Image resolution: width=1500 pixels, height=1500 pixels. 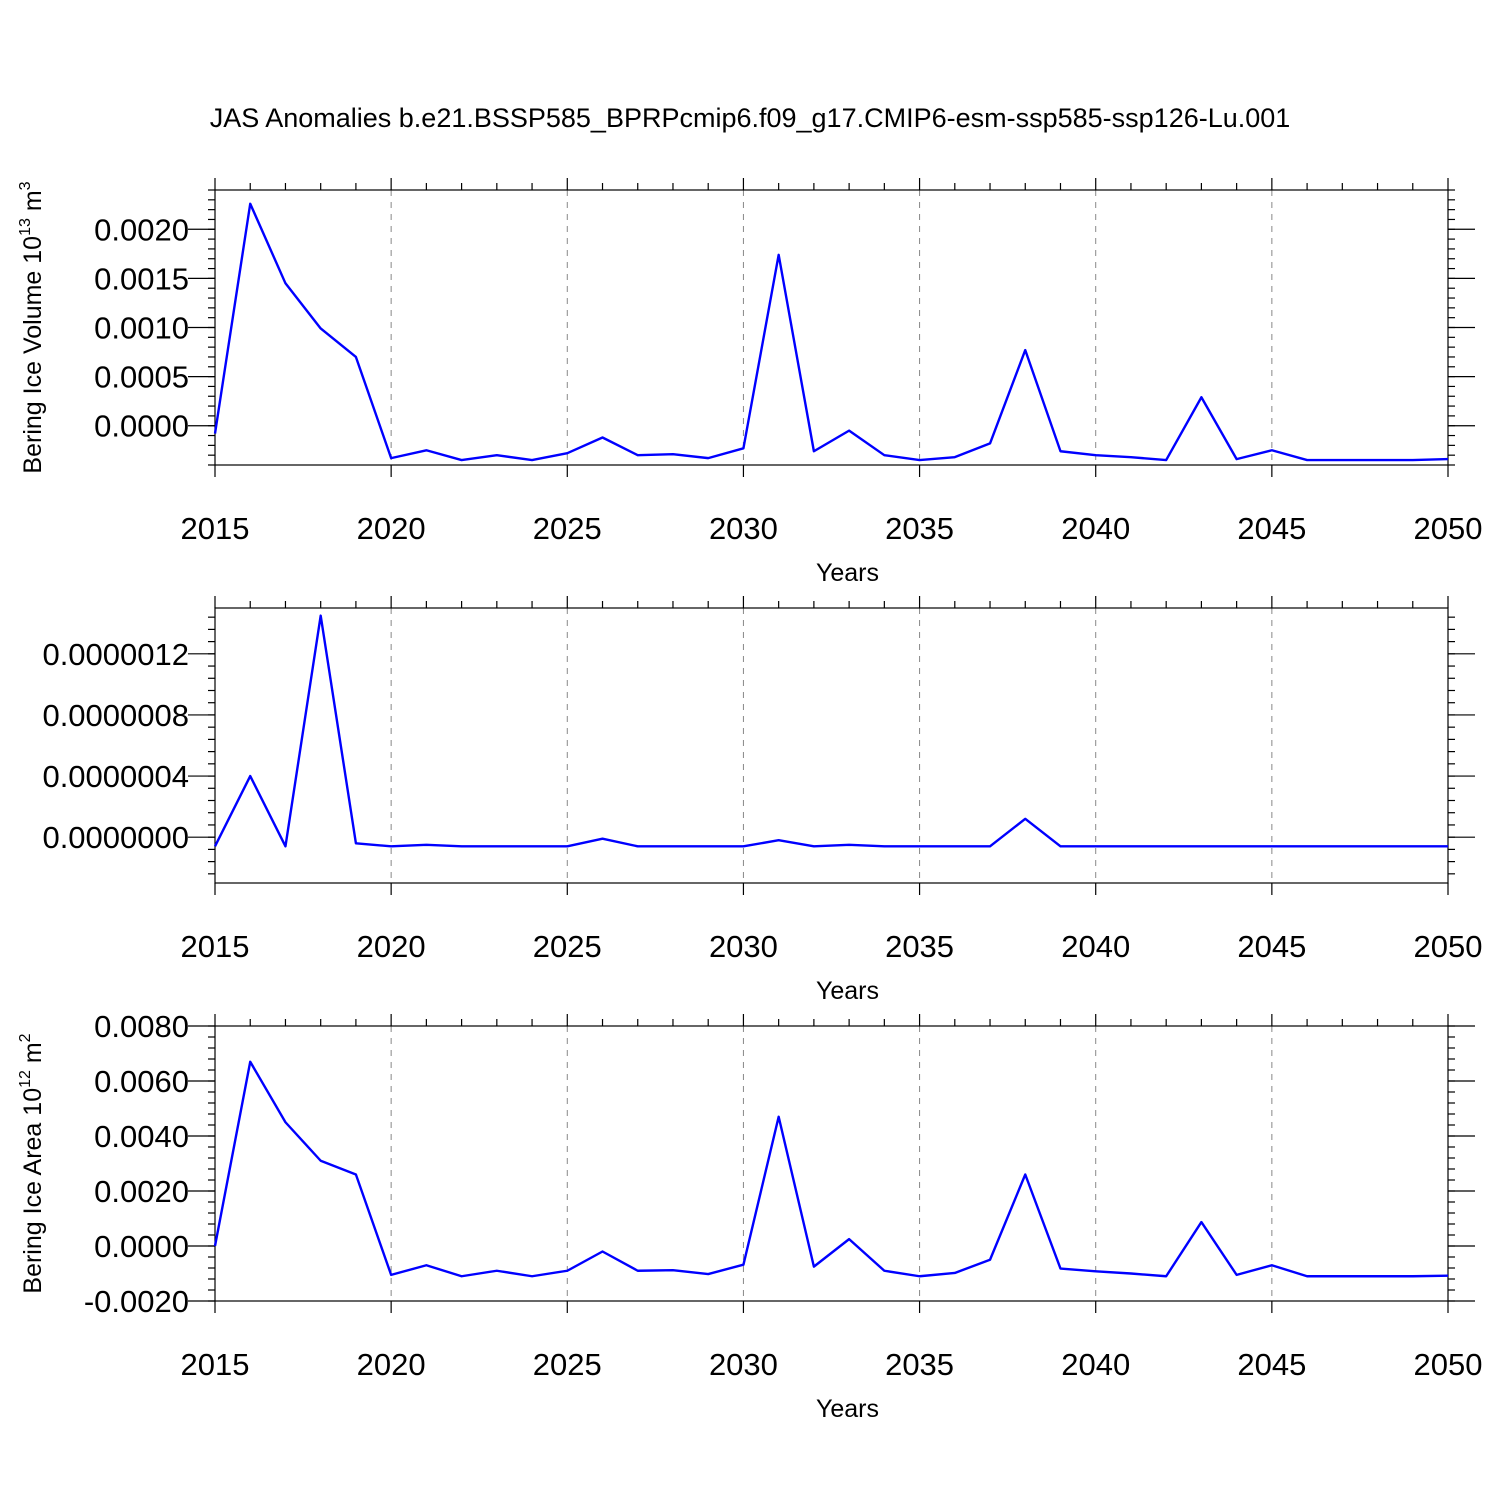 I want to click on y-axis-title-exponent: 12, so click(x=25, y=1079).